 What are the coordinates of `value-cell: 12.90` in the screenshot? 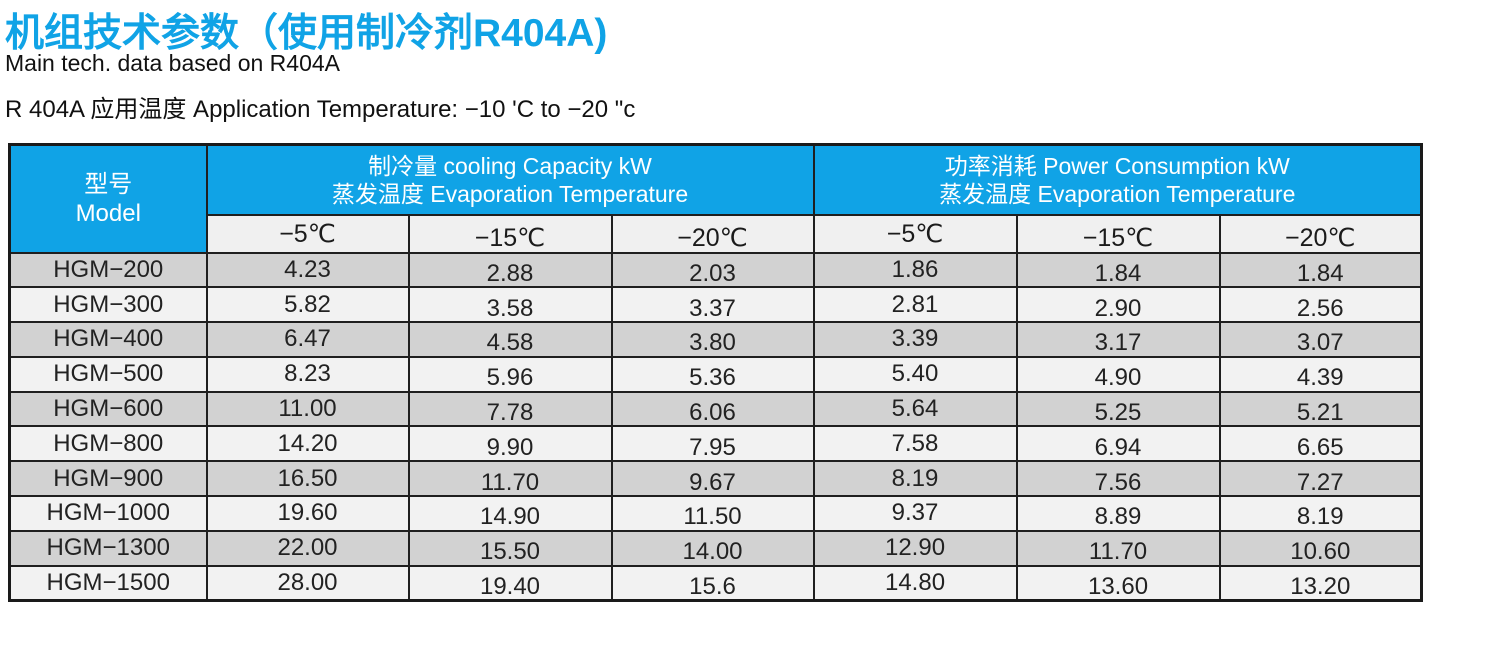 It's located at (915, 548).